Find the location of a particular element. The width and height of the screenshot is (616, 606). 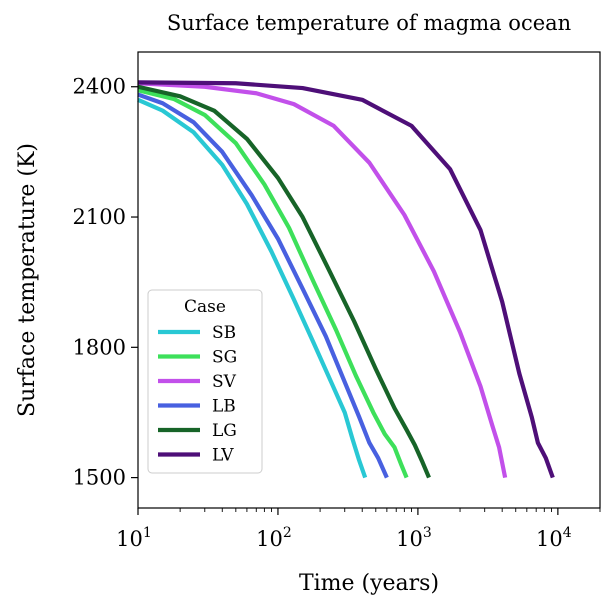

y-axis: 1500 1800 2100 2400 is located at coordinates (105, 282).